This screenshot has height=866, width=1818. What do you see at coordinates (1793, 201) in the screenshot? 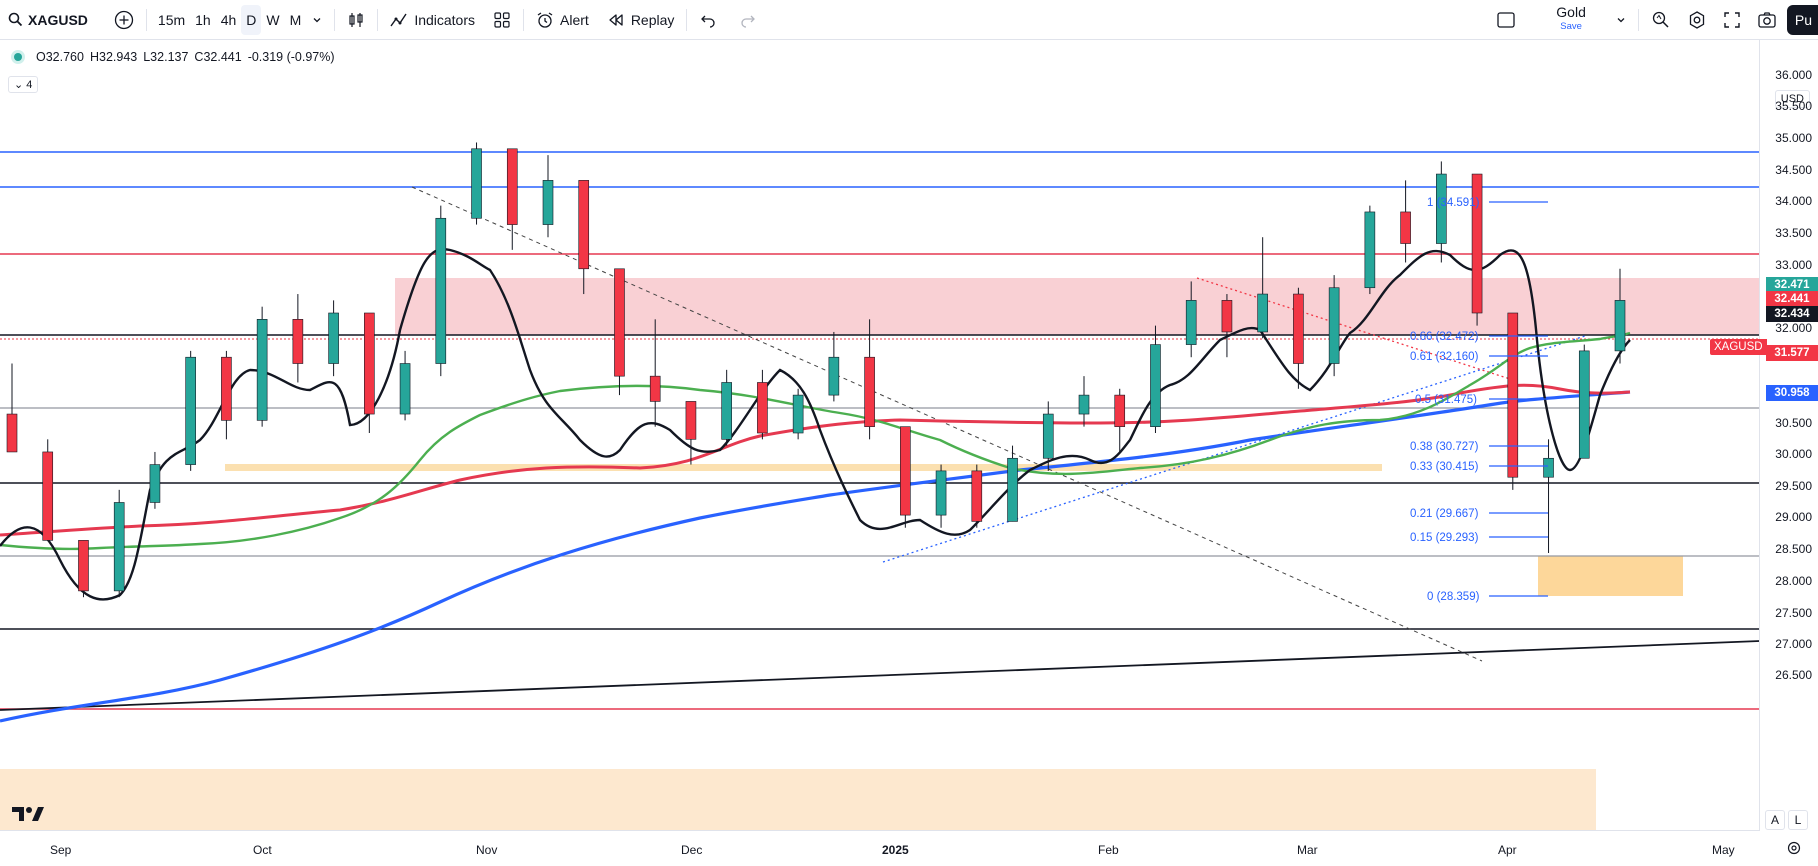
I see `price-tick: 34.000` at bounding box center [1793, 201].